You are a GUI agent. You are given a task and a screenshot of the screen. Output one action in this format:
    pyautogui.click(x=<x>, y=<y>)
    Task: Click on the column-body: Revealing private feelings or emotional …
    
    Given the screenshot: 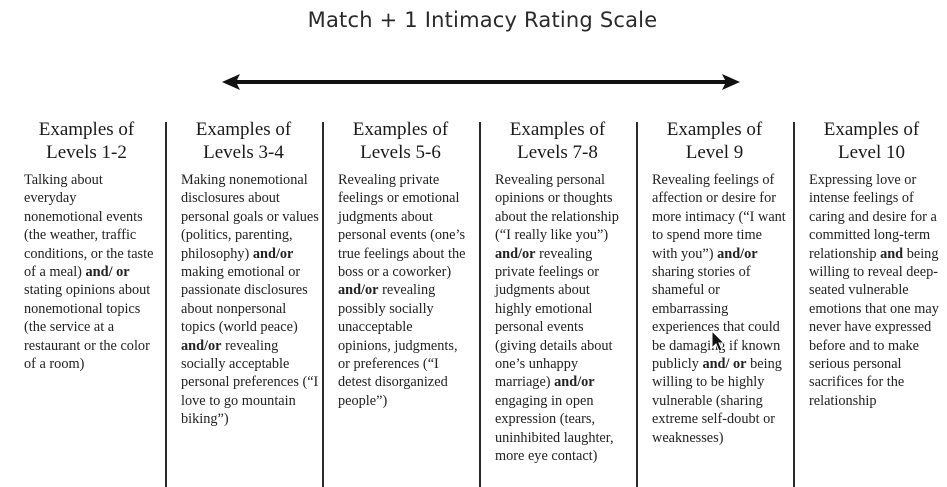 What is the action you would take?
    pyautogui.click(x=402, y=290)
    